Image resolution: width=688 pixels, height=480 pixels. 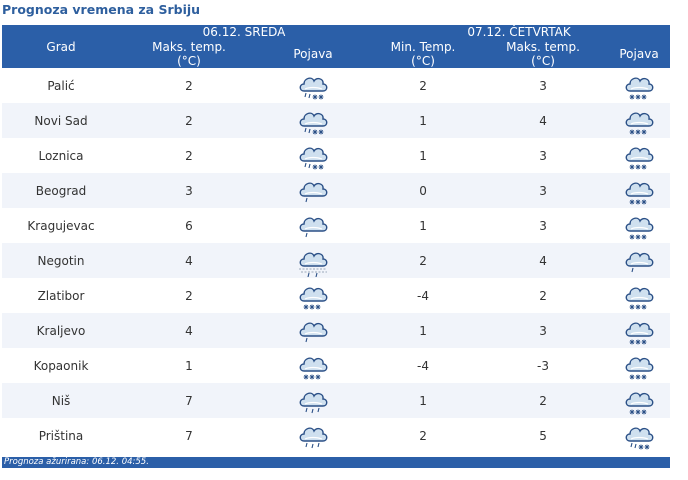 I want to click on max2-cell: 5, so click(x=543, y=435).